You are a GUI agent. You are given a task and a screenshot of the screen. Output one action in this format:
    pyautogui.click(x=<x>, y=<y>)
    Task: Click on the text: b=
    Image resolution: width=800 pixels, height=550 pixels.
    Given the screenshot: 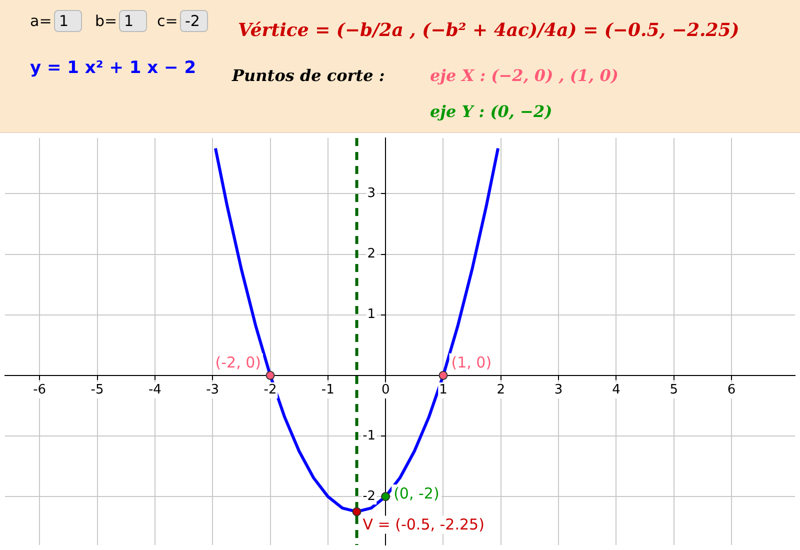 What is the action you would take?
    pyautogui.click(x=106, y=21)
    